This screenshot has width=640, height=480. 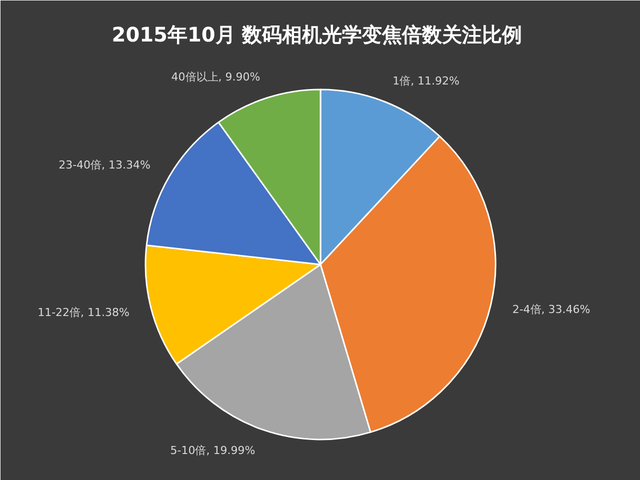 I want to click on chart-title: 2015年10月 数码相机光学变焦倍数关注比例, so click(x=317, y=34).